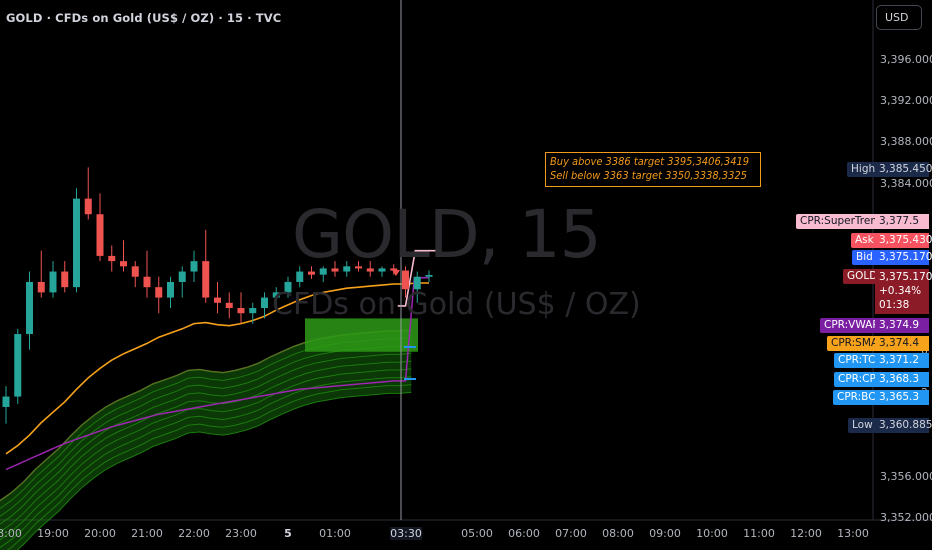 Image resolution: width=932 pixels, height=550 pixels. Describe the element at coordinates (906, 183) in the screenshot. I see `price-label: 3,384.000` at that location.